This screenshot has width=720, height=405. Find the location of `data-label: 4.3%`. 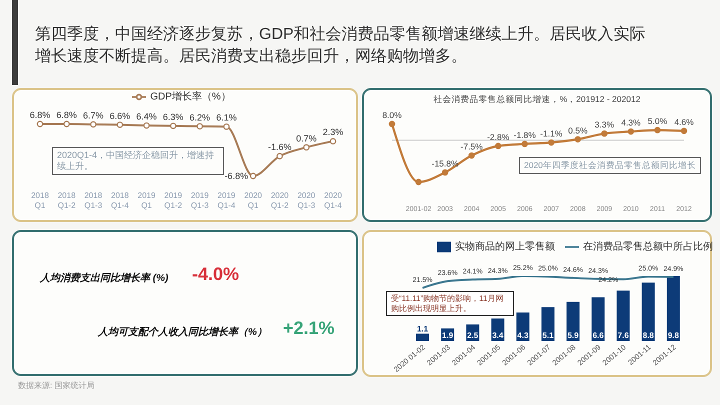

data-label: 4.3% is located at coordinates (631, 123).